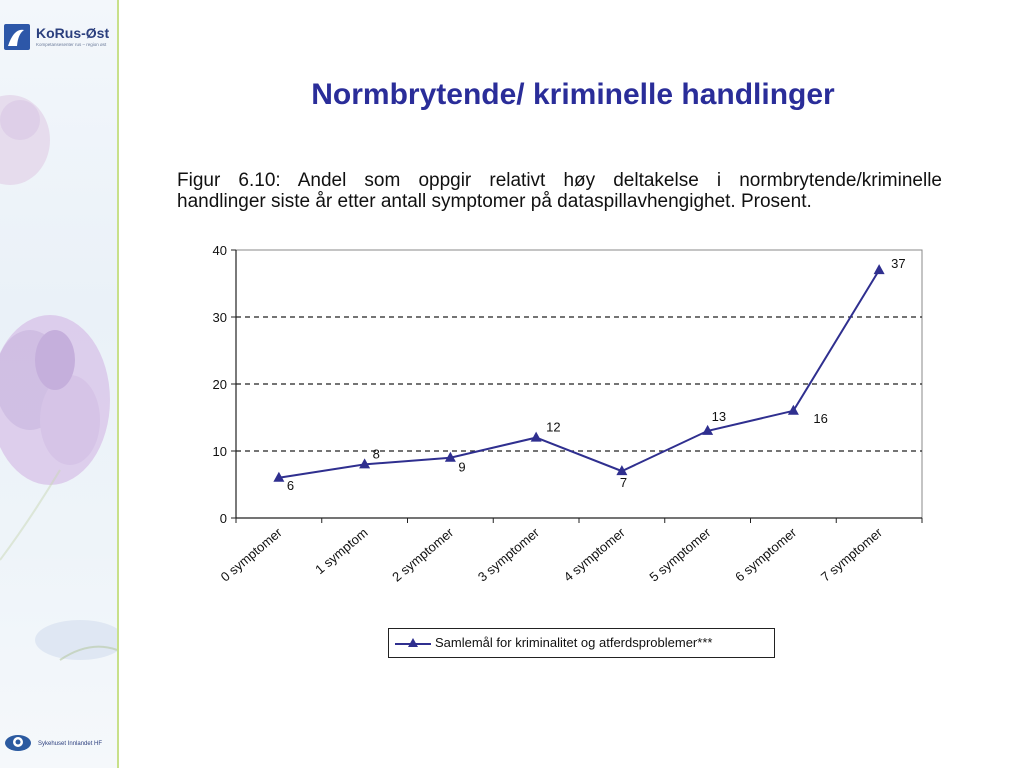 Image resolution: width=1024 pixels, height=768 pixels. What do you see at coordinates (341, 551) in the screenshot?
I see `x-tick-label: 1 symptom` at bounding box center [341, 551].